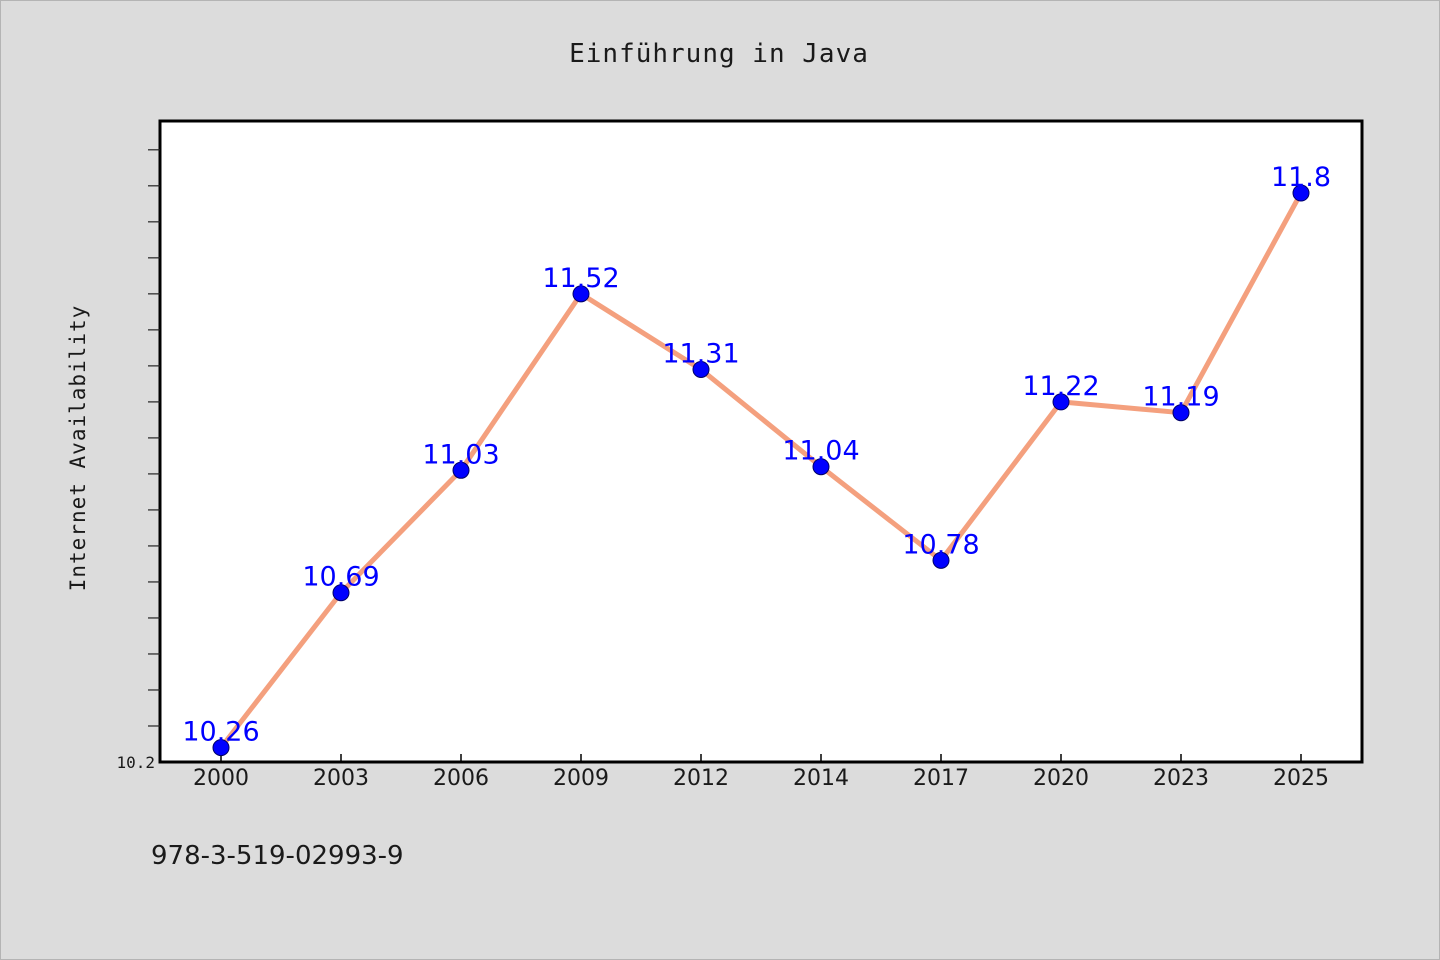  I want to click on y-axis-ticks: 10.2, so click(138, 460).